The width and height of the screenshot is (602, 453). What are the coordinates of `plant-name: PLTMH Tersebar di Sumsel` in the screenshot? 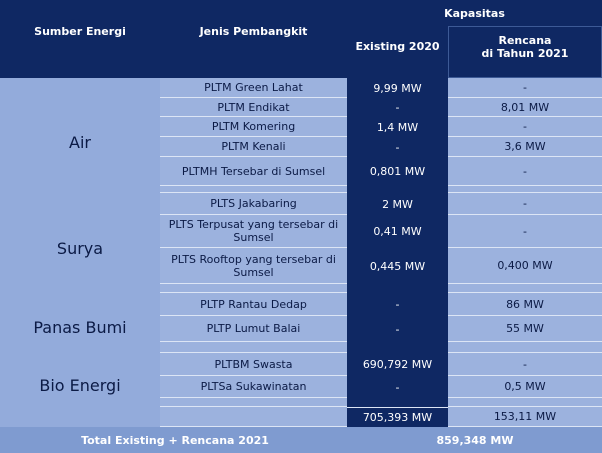 It's located at (253, 171).